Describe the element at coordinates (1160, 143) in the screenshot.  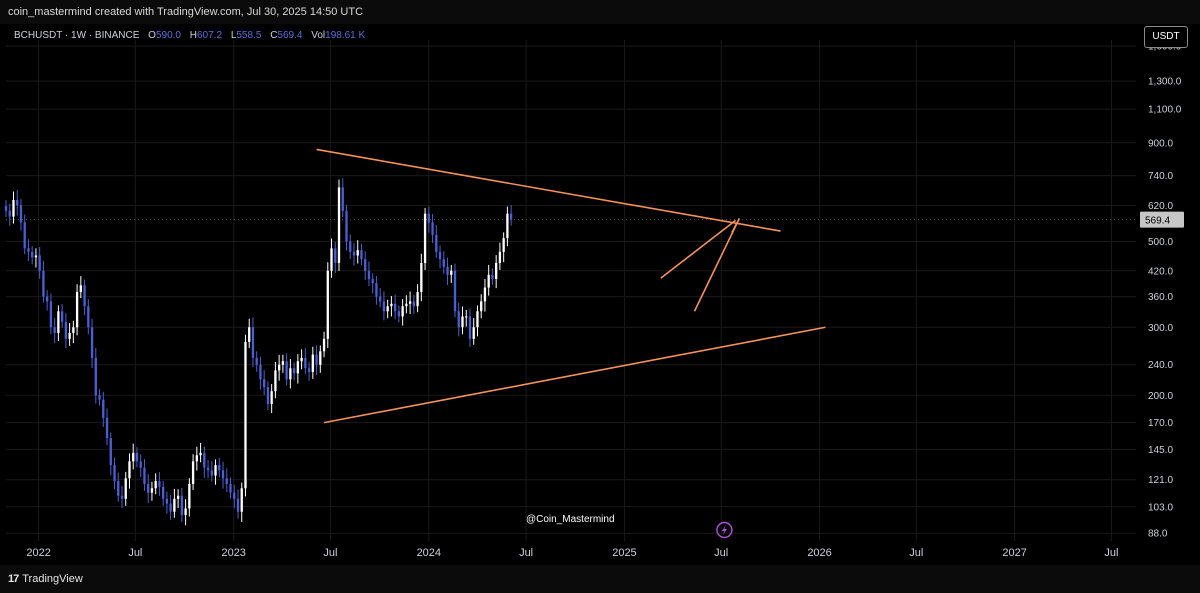
I see `y-tick-label: 900.0` at that location.